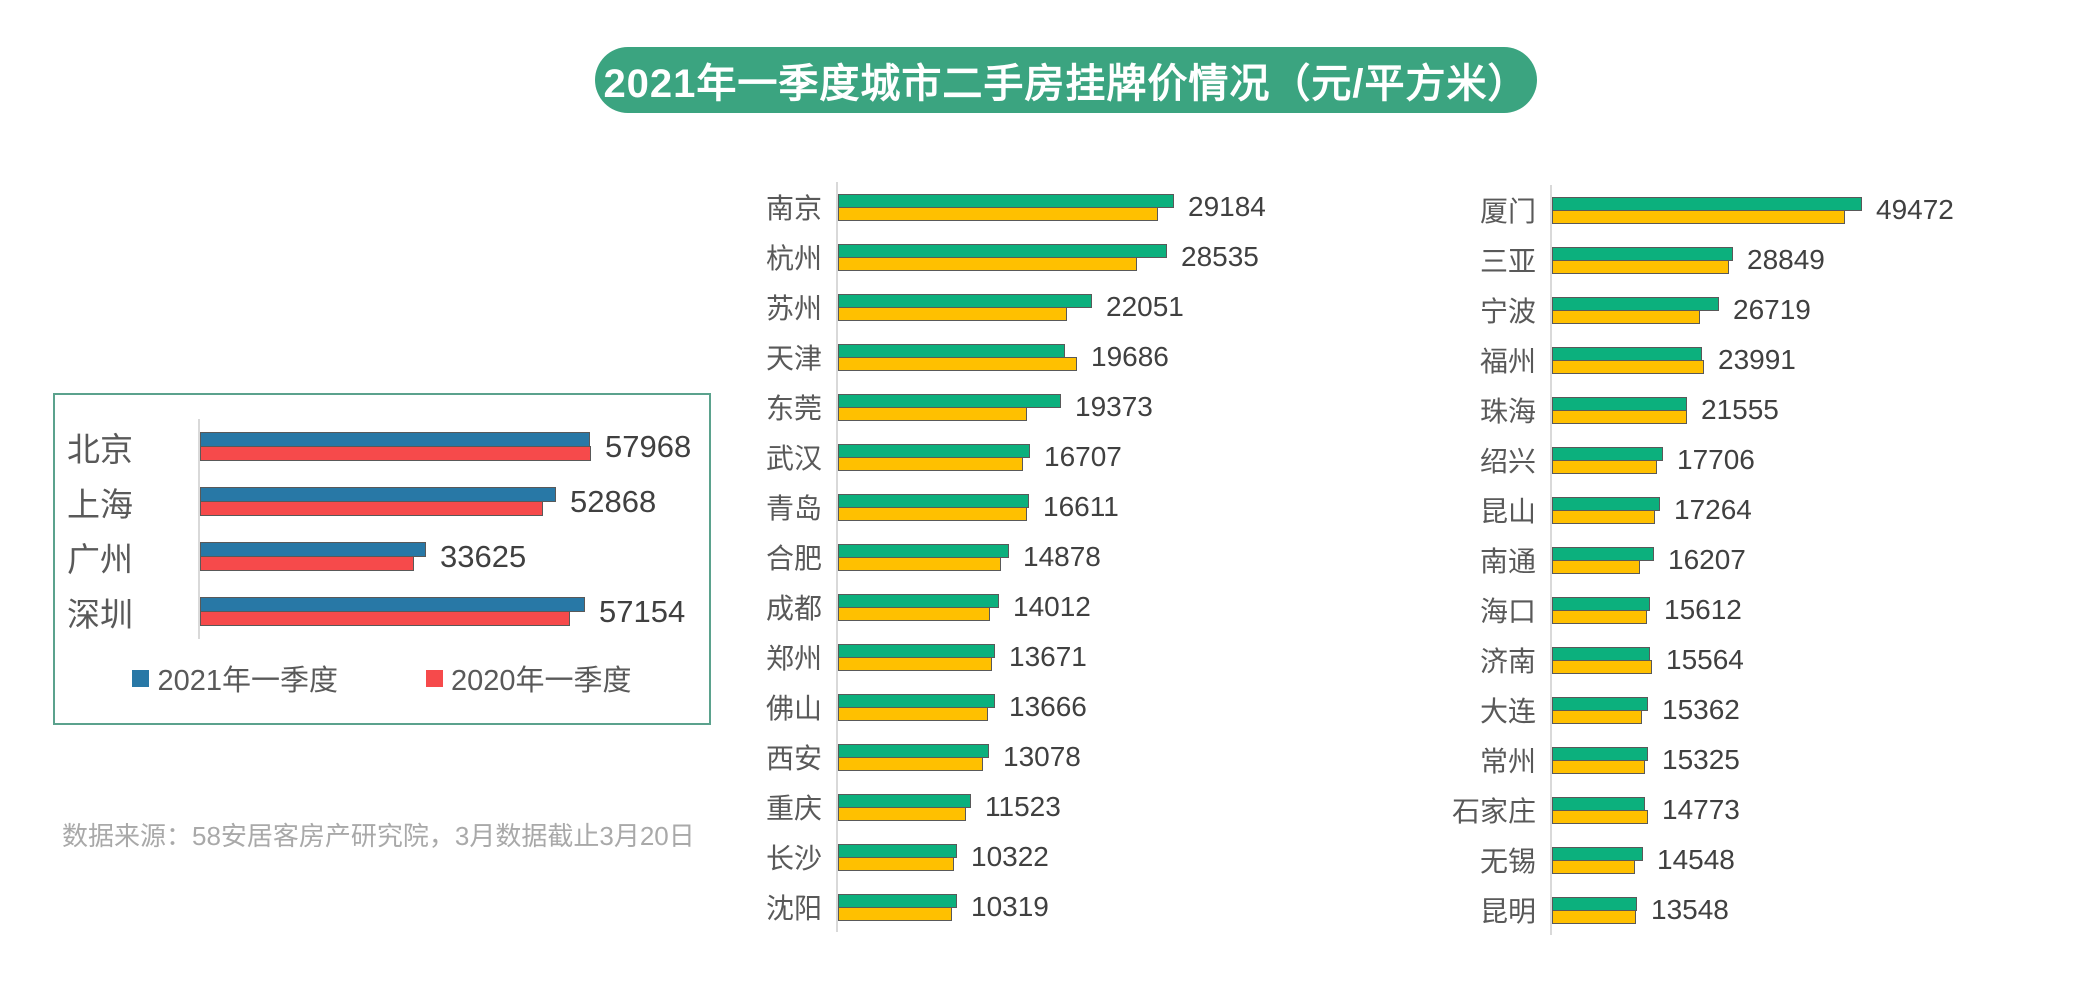 This screenshot has width=2073, height=981. What do you see at coordinates (1030, 757) in the screenshot?
I see `chart-row: 西安 13078` at bounding box center [1030, 757].